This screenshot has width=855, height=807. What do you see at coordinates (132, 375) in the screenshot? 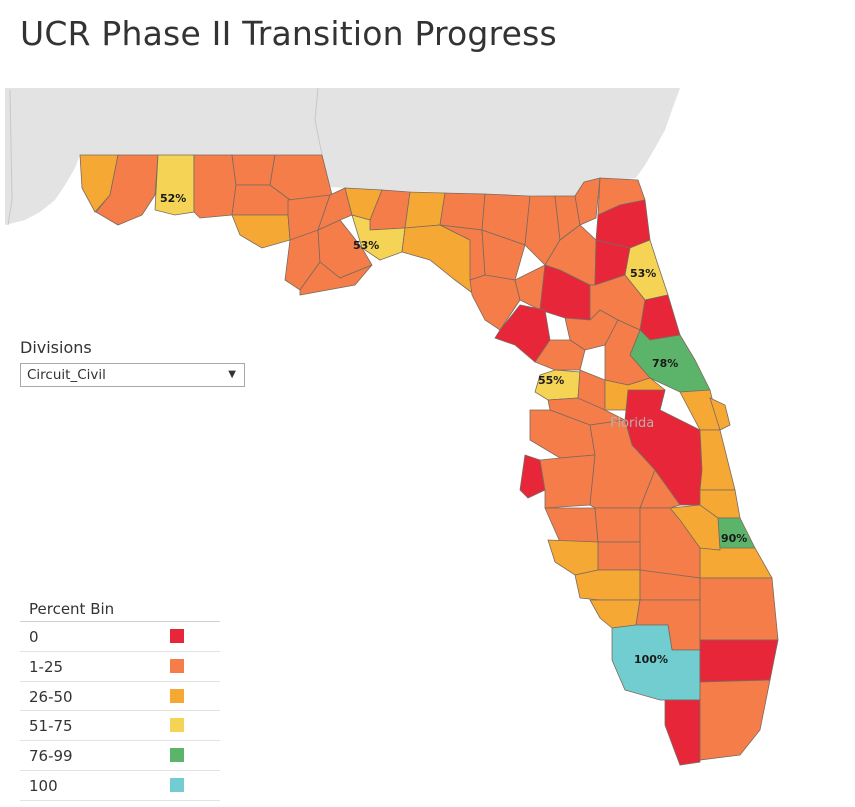
I see `divisions-select: Circuit_Civil ▼` at bounding box center [132, 375].